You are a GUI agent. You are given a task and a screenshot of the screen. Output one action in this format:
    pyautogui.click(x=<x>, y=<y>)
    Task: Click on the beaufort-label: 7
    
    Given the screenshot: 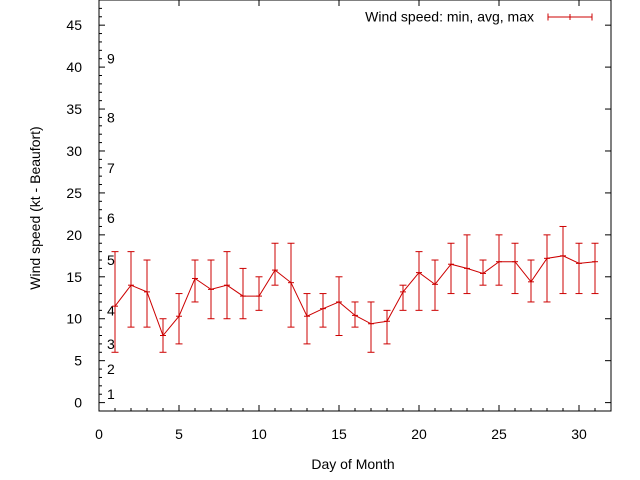 What is the action you would take?
    pyautogui.click(x=111, y=168)
    